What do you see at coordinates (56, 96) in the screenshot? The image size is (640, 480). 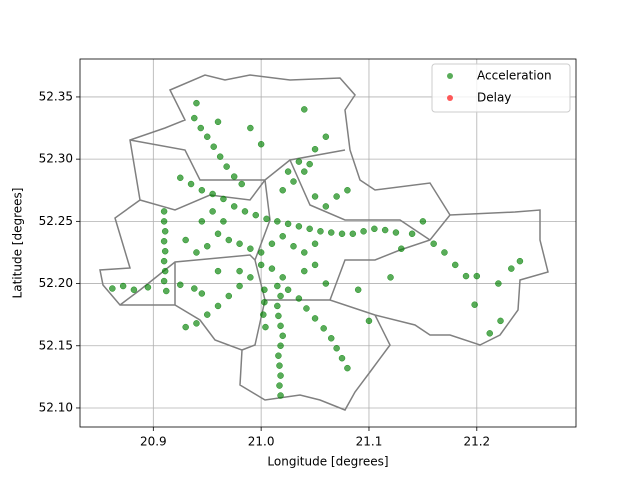 I see `y-tick-label: 52.35` at bounding box center [56, 96].